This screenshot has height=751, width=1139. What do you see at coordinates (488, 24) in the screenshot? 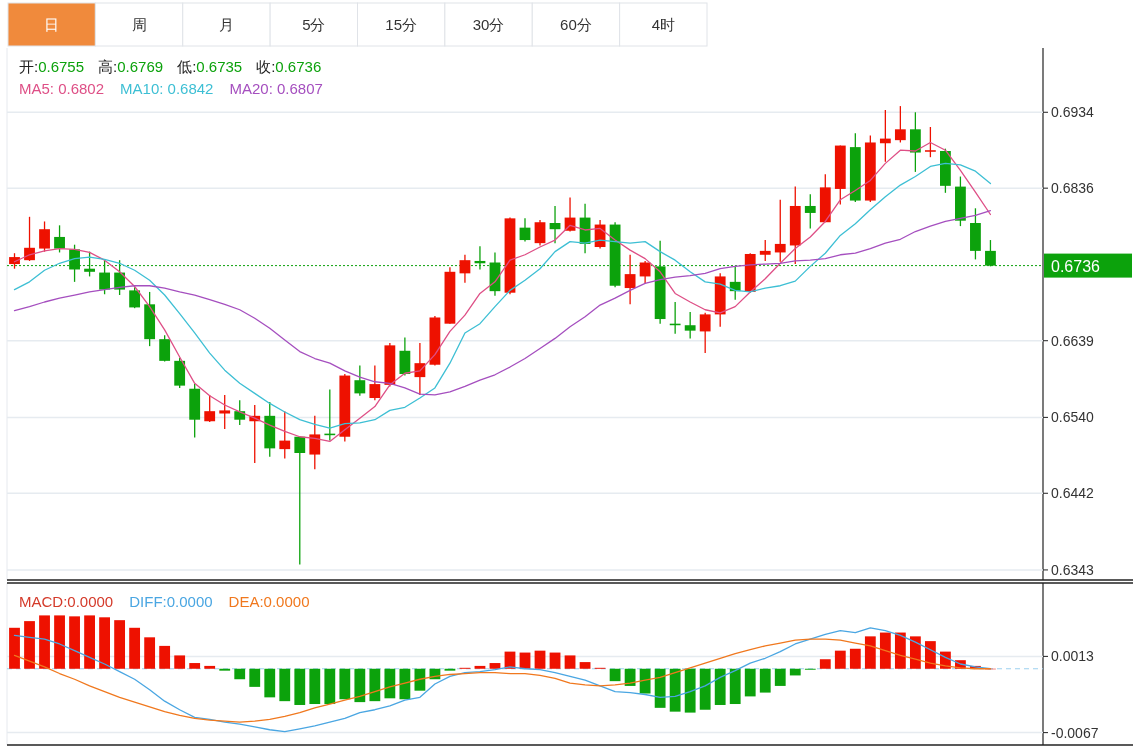
I see `text: 30分` at bounding box center [488, 24].